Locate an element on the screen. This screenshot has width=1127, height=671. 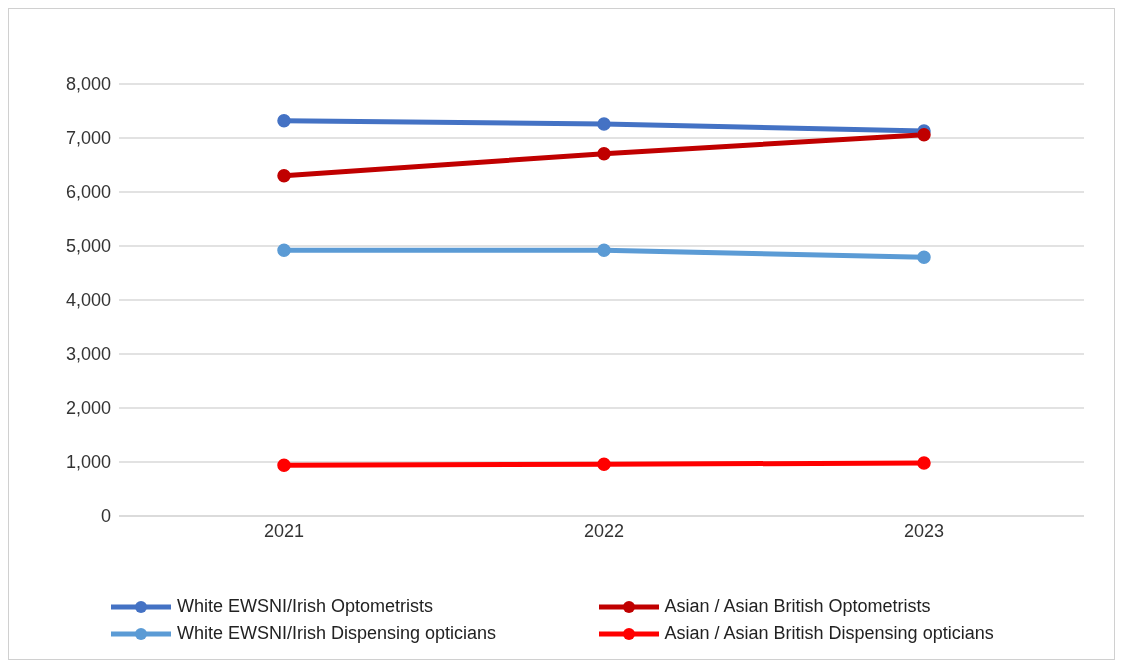
y-tick-label: 3,000 is located at coordinates (88, 354).